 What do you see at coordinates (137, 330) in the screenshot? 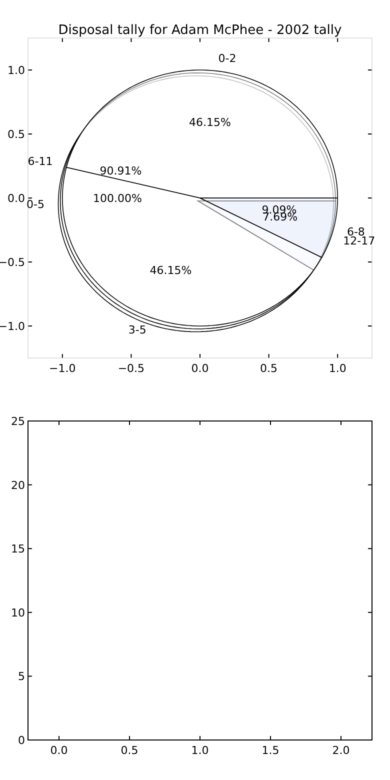
I see `slice-label: 3-5` at bounding box center [137, 330].